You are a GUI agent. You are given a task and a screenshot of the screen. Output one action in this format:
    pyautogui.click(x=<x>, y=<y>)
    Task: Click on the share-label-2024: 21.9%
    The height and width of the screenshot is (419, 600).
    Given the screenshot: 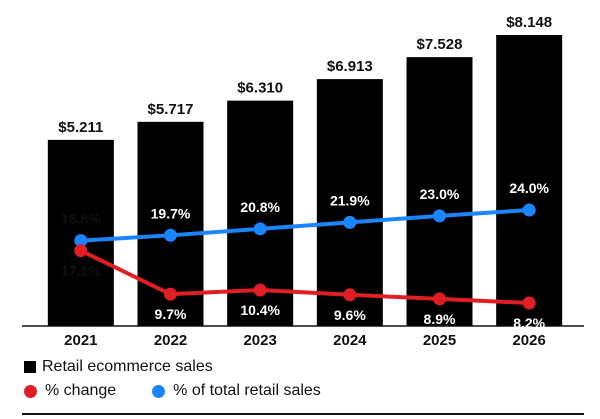 What is the action you would take?
    pyautogui.click(x=350, y=200)
    